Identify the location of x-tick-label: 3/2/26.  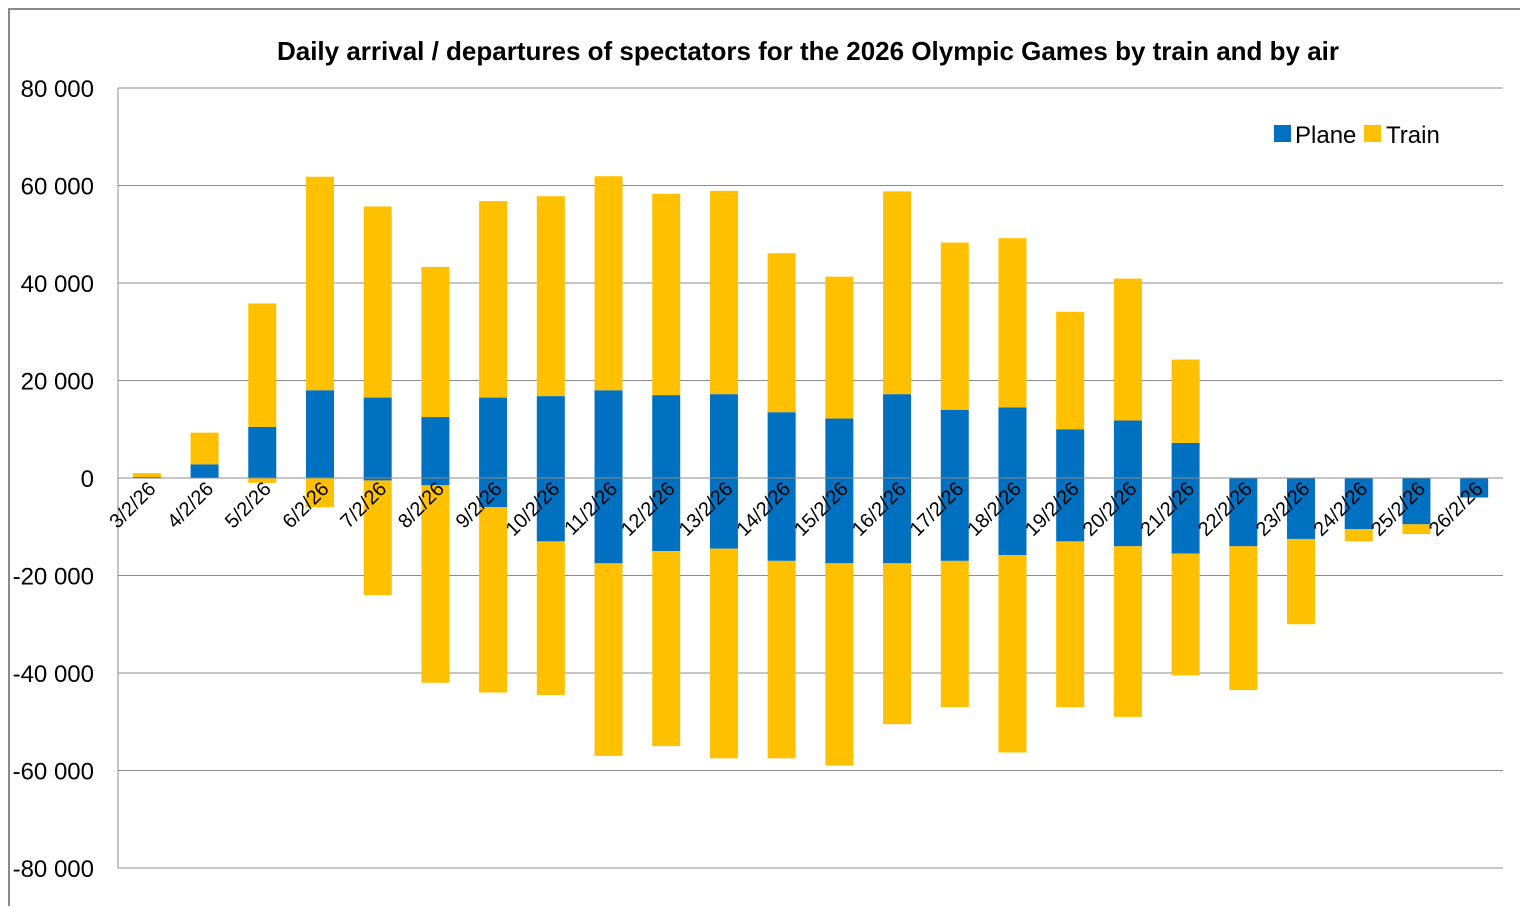
(133, 505).